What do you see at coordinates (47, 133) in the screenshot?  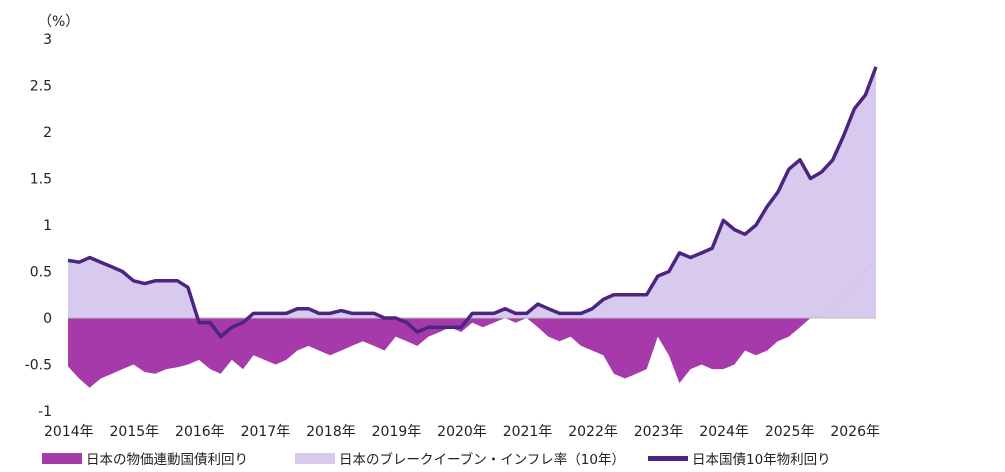 I see `y-tick-label: 2` at bounding box center [47, 133].